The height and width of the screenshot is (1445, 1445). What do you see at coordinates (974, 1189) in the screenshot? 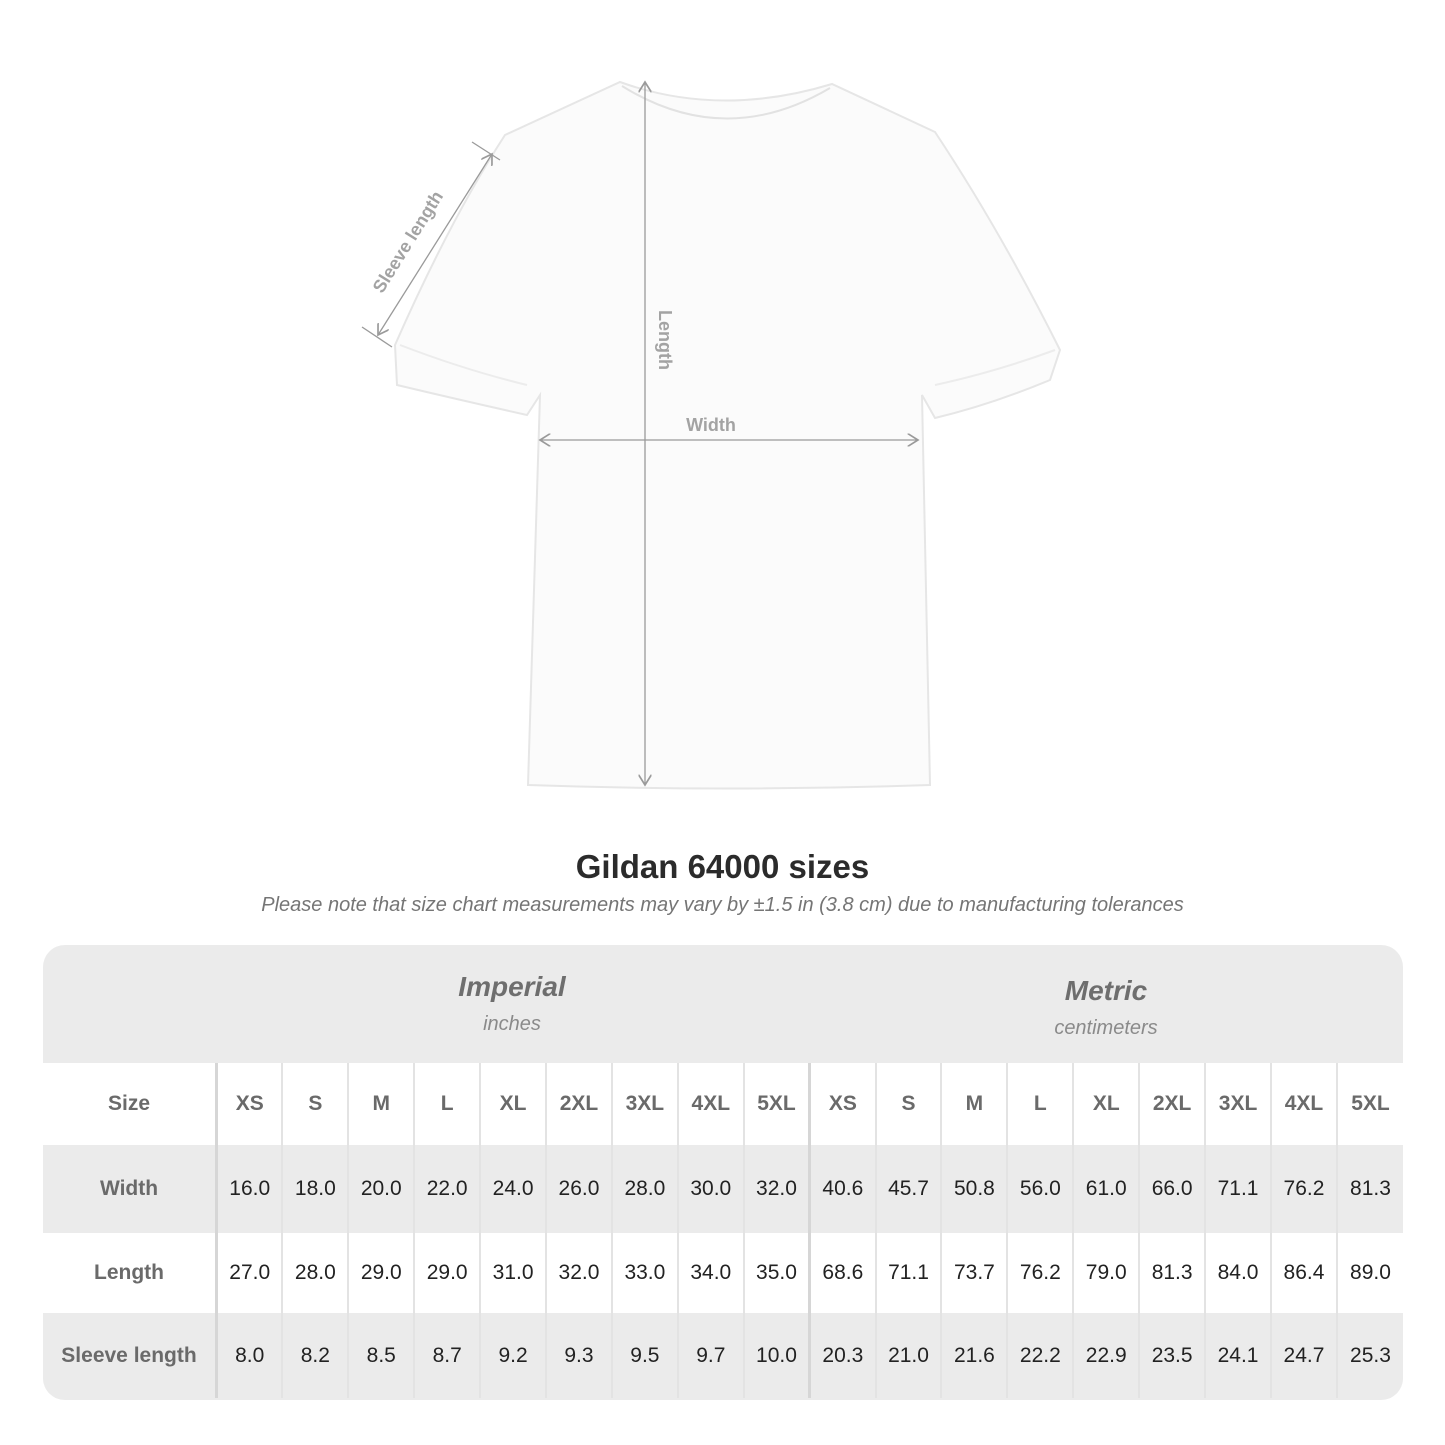
I see `metric-value: 50.8` at bounding box center [974, 1189].